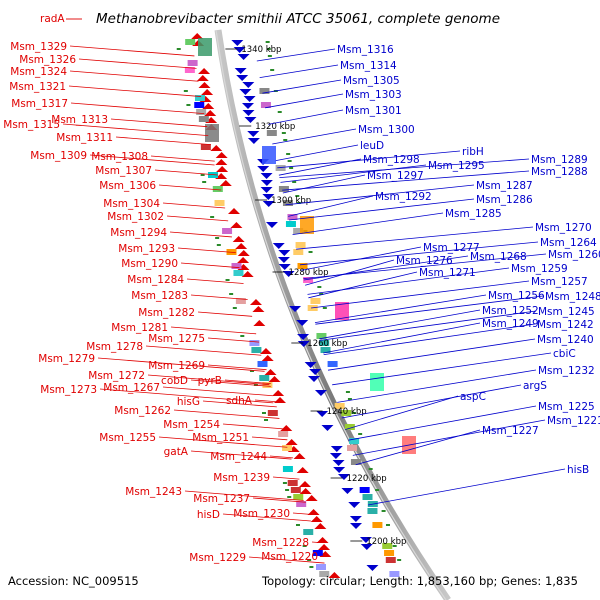 The width and height of the screenshot is (600, 600). What do you see at coordinates (391, 160) in the screenshot?
I see `forward-gene-label: Msm_1298` at bounding box center [391, 160].